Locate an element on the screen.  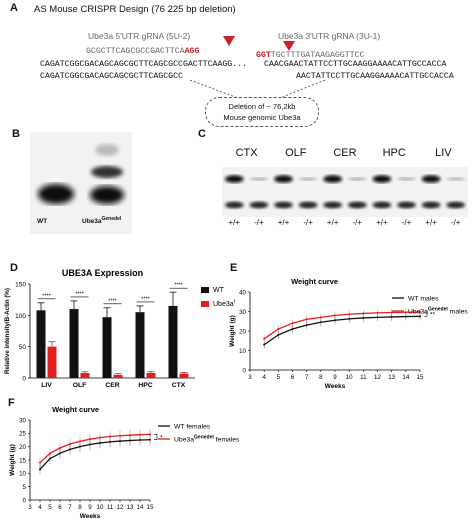
gel-lane-wt: WT is located at coordinates (42, 221).